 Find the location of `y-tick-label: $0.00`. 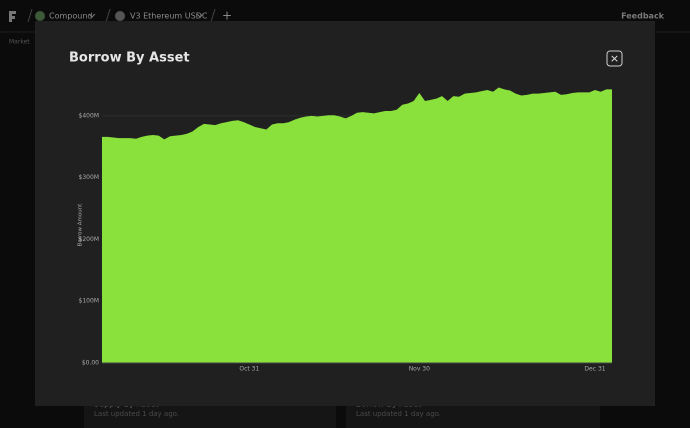

y-tick-label: $0.00 is located at coordinates (90, 363).